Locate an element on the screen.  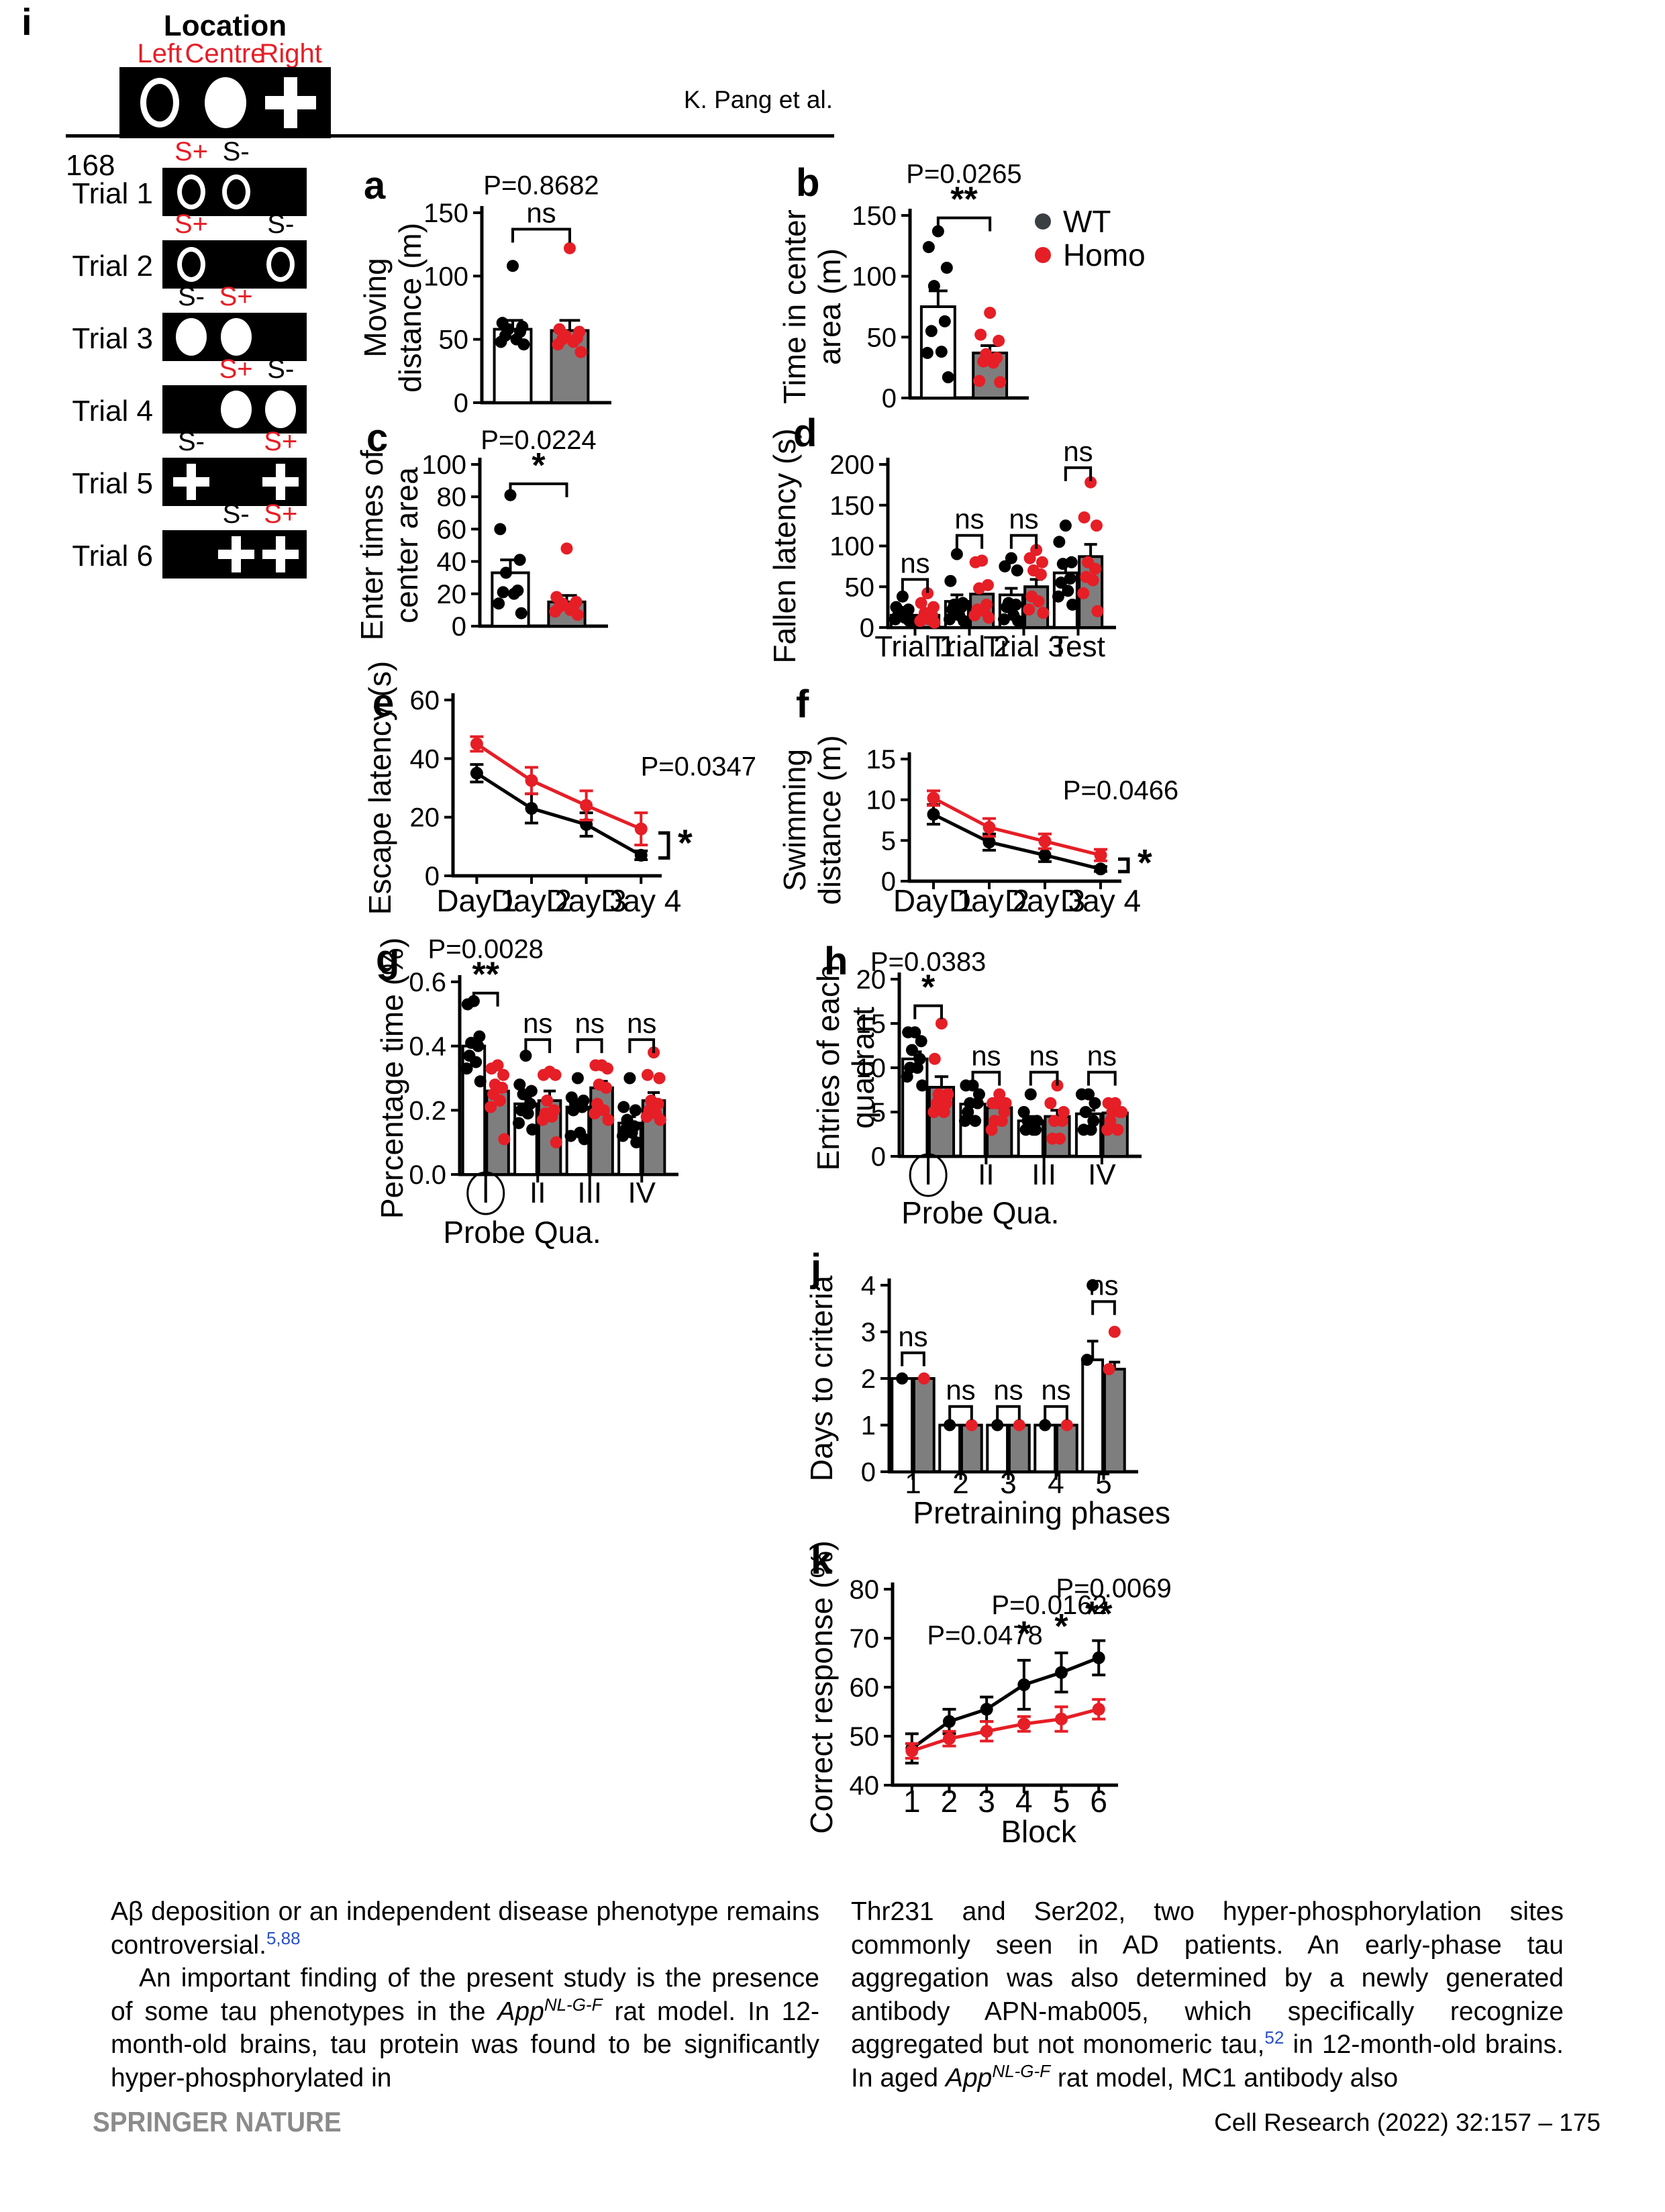
chart-text: 50 is located at coordinates (454, 340).